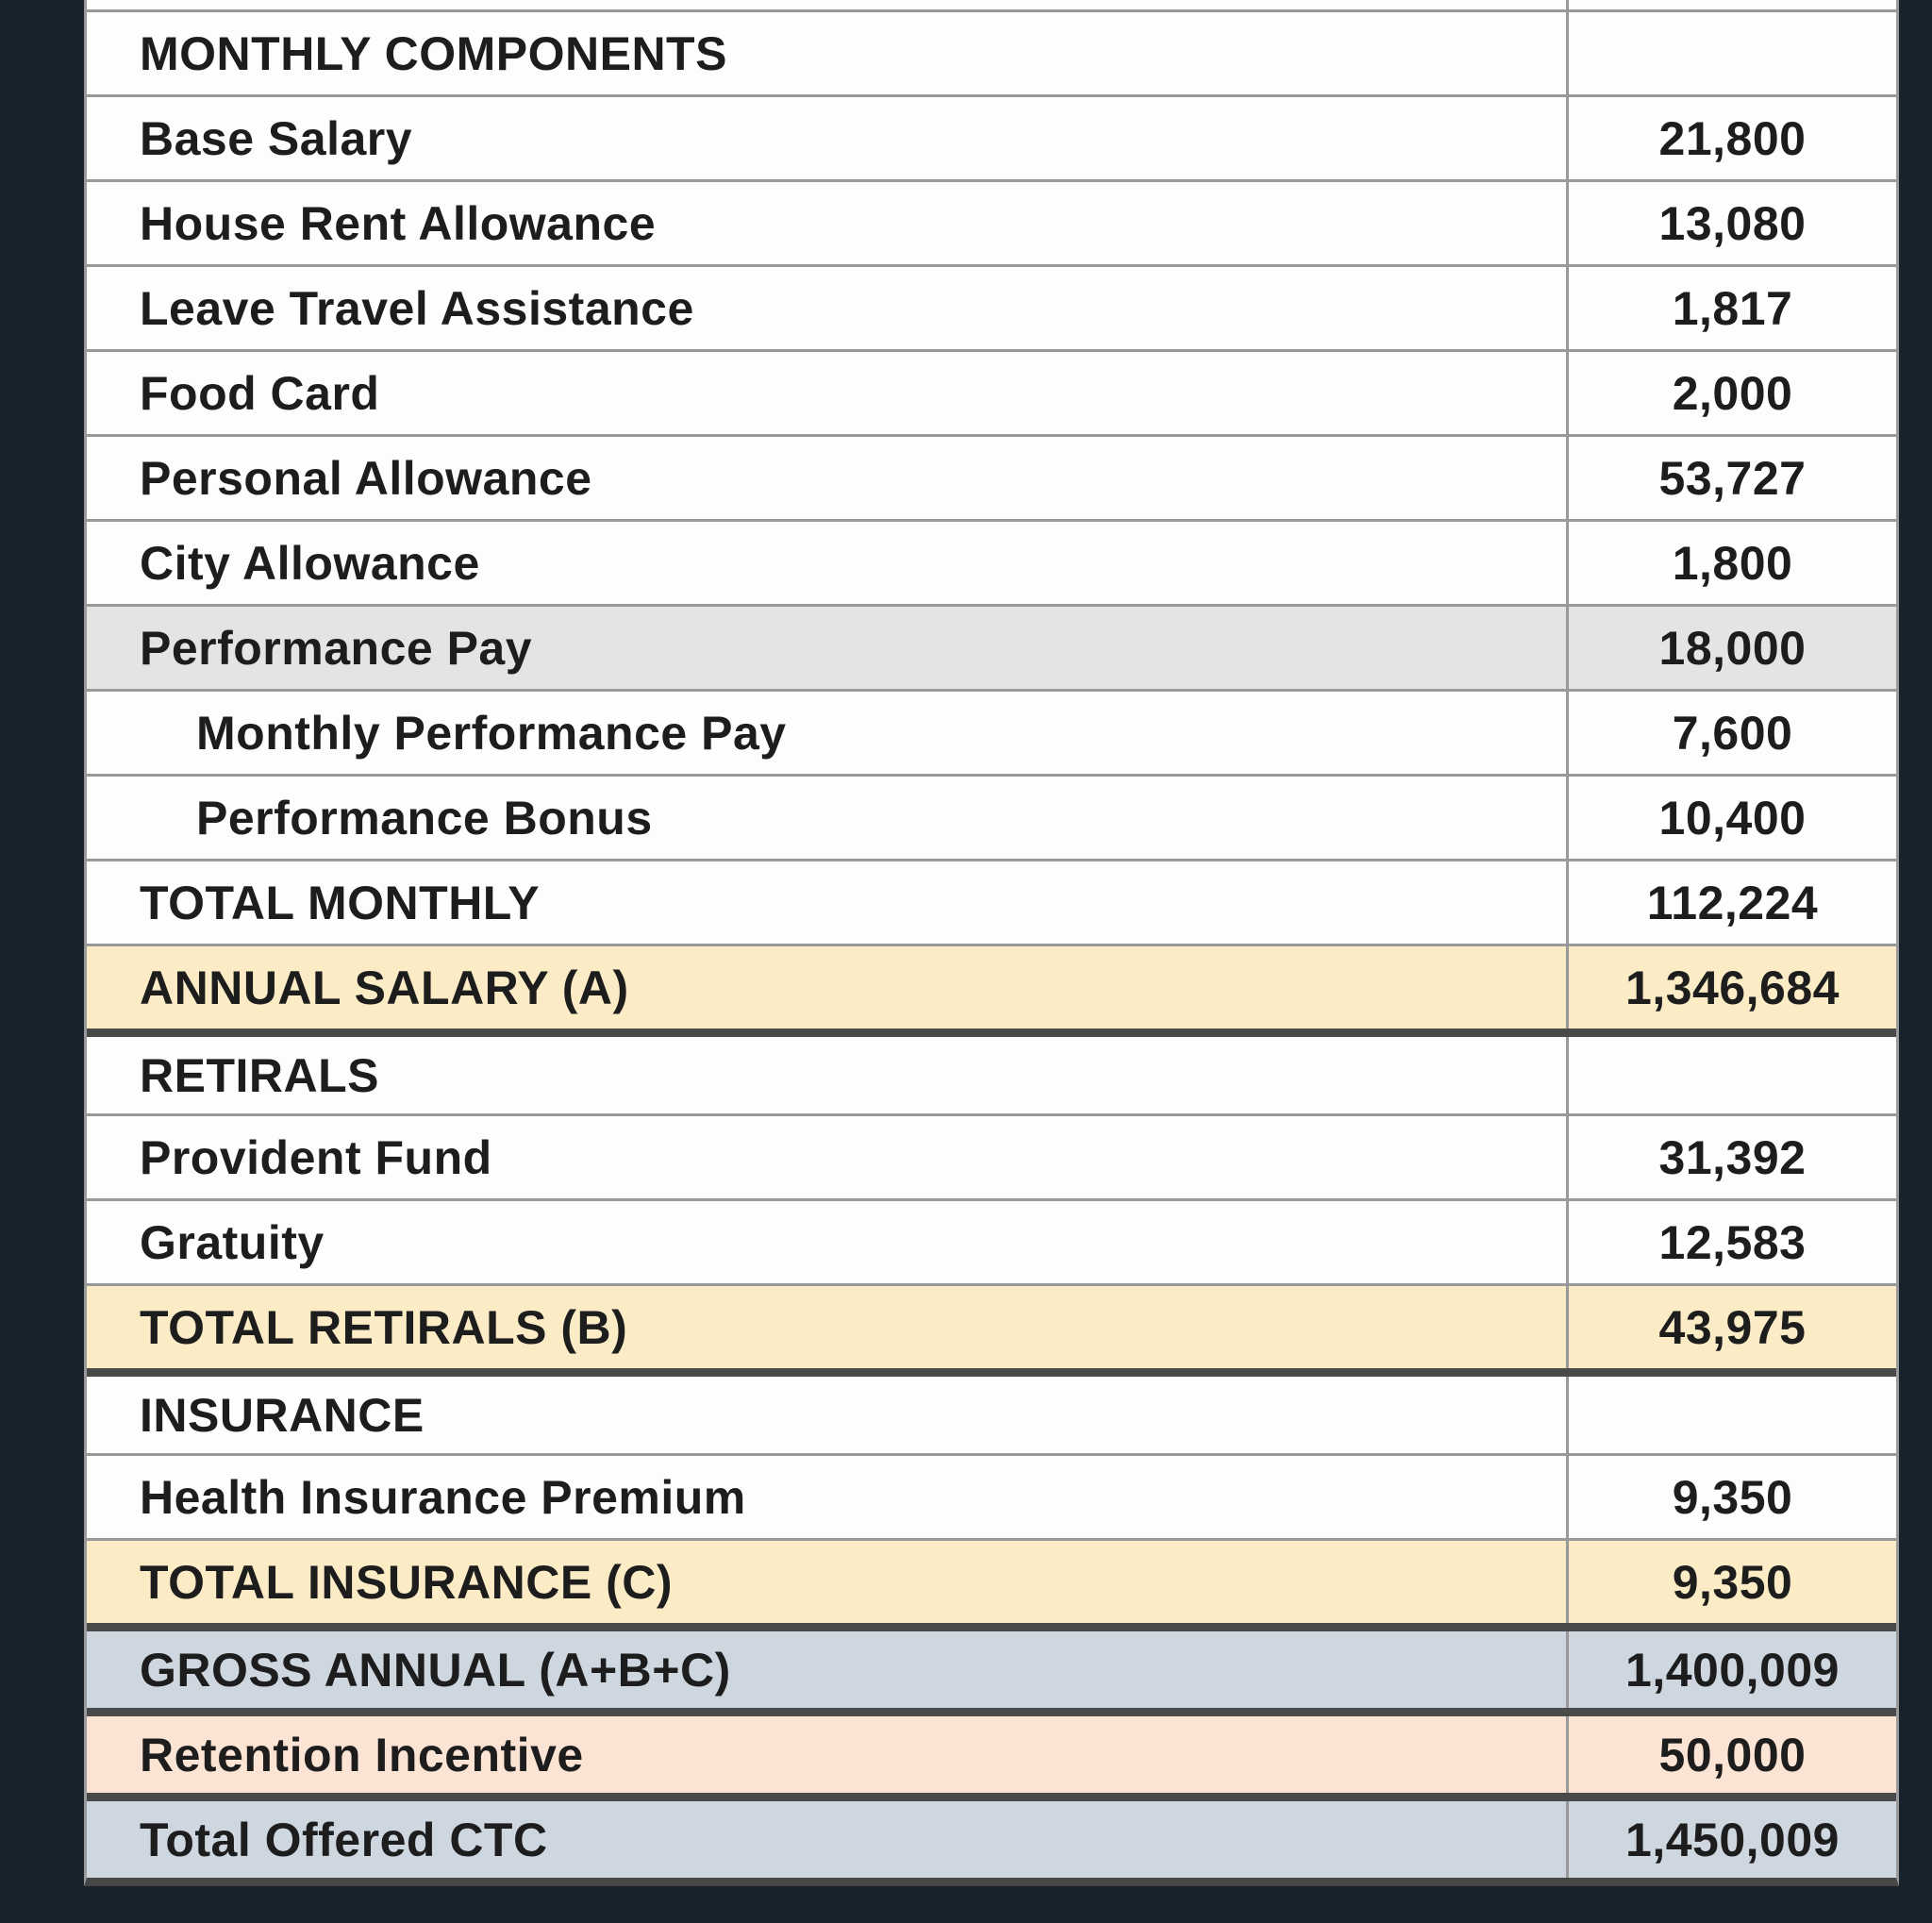  I want to click on row-label: TOTAL RETIRALS (B), so click(384, 1327).